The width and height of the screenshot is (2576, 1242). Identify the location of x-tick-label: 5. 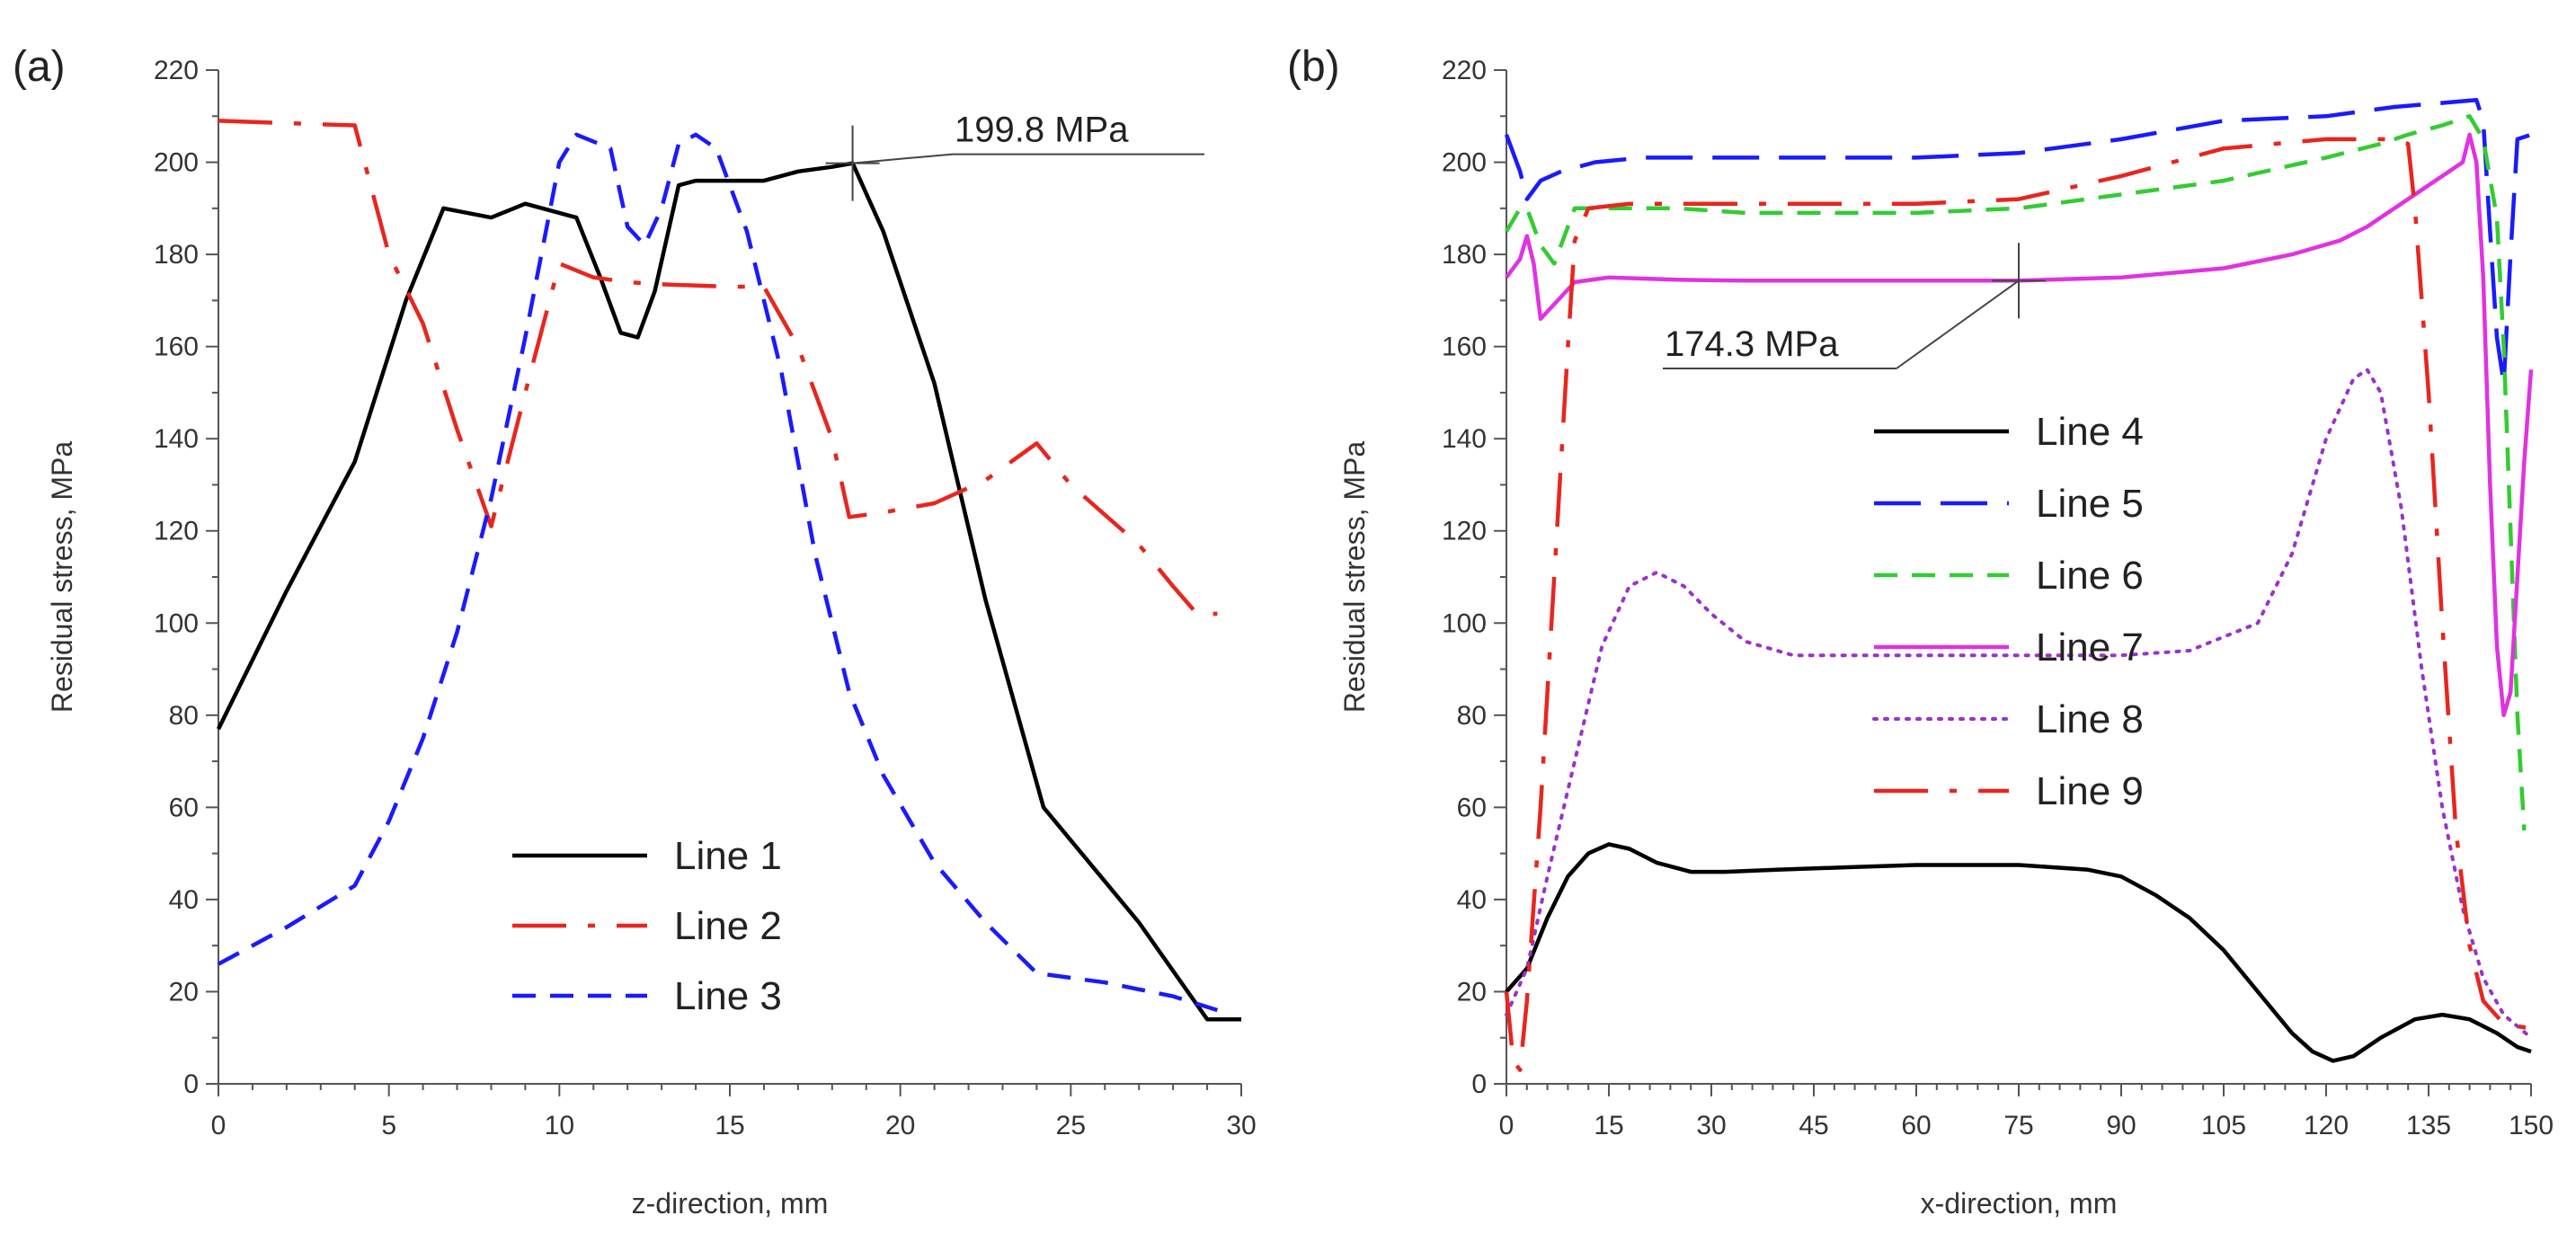
(388, 1126).